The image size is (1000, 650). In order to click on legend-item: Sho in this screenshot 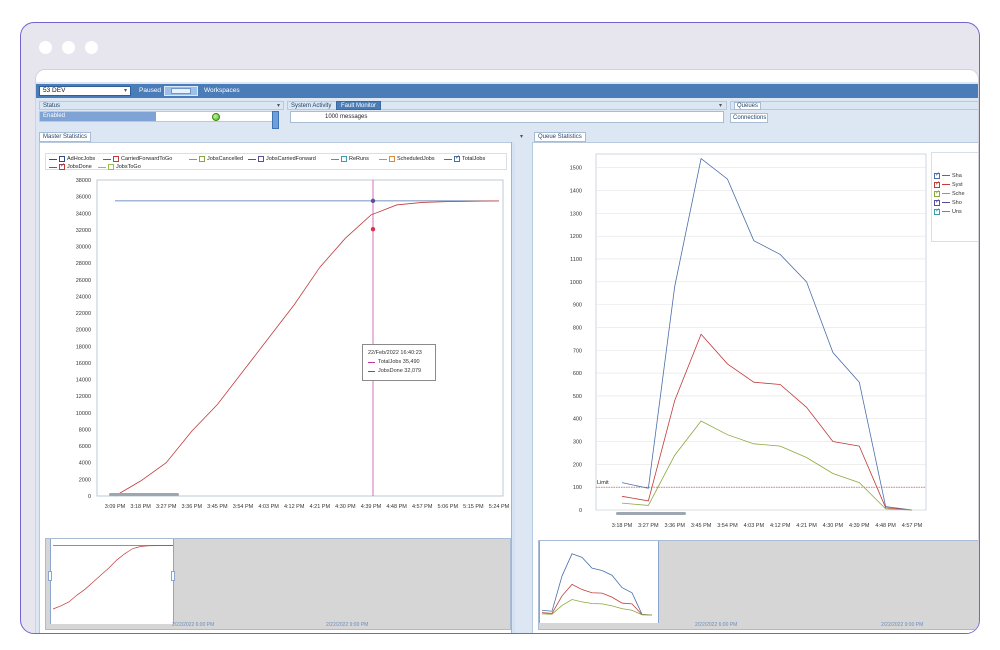, I will do `click(956, 202)`.